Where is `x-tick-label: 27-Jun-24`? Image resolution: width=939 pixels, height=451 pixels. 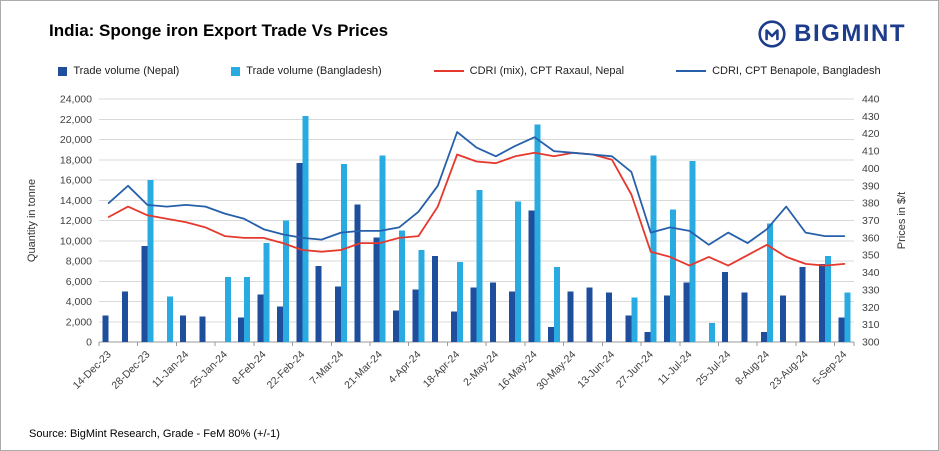 x-tick-label: 27-Jun-24 is located at coordinates (635, 370).